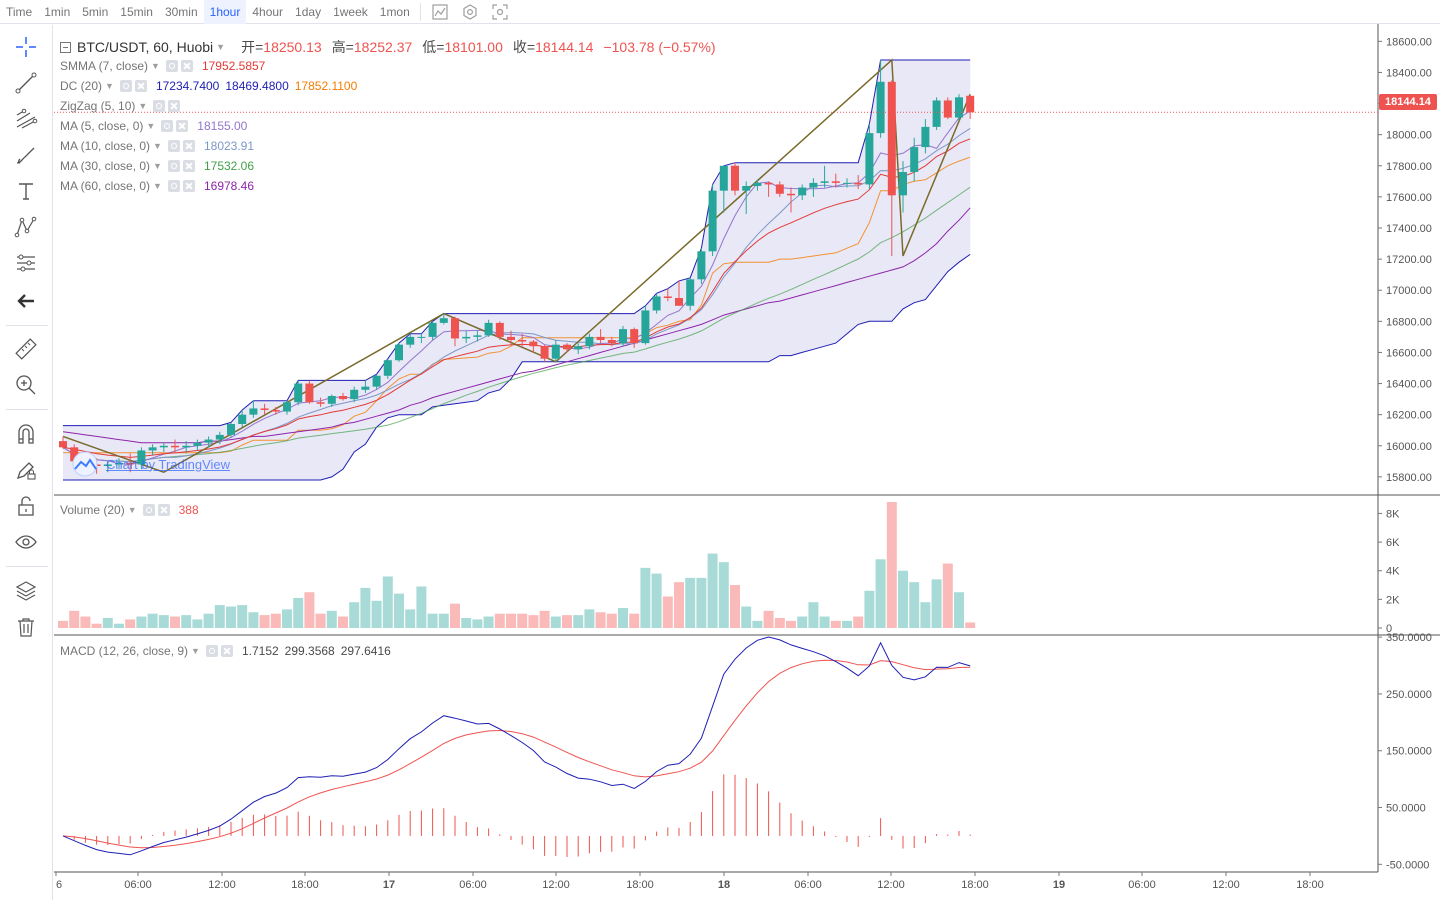 Image resolution: width=1440 pixels, height=900 pixels. What do you see at coordinates (1408, 102) in the screenshot?
I see `current-price-label: 18144.14` at bounding box center [1408, 102].